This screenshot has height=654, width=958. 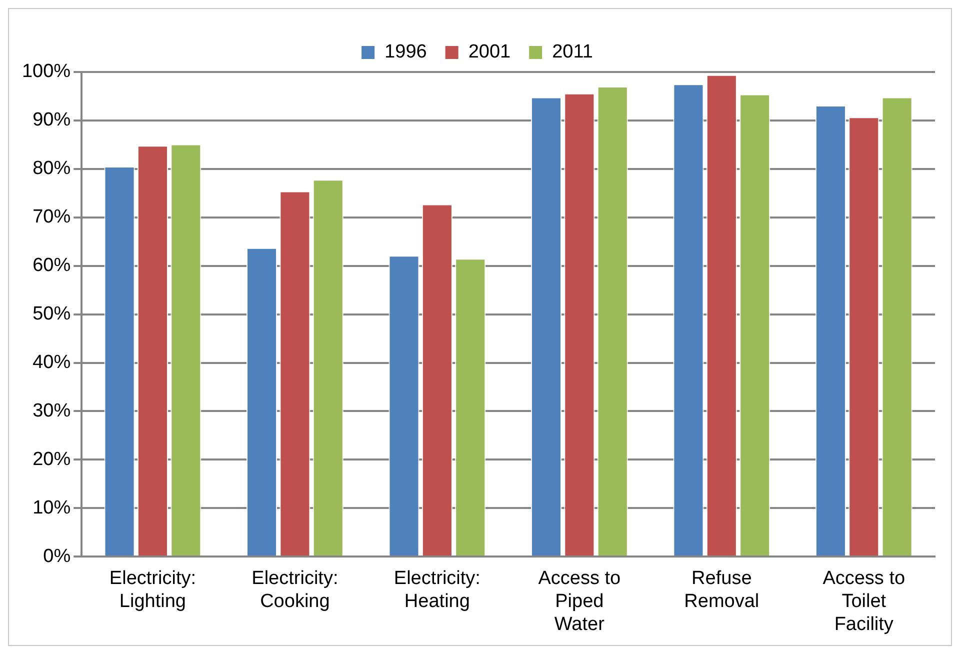 I want to click on x-tick-label: Electricity: Lighting, so click(x=152, y=590).